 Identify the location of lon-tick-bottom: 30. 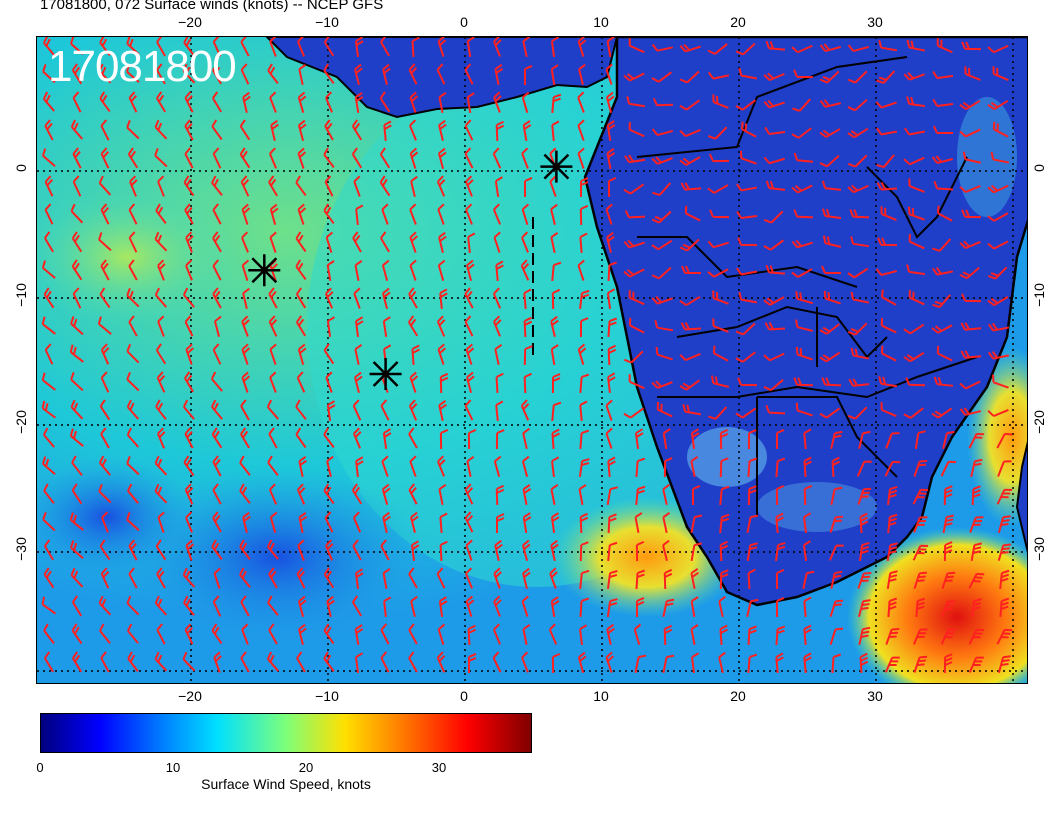
(875, 696).